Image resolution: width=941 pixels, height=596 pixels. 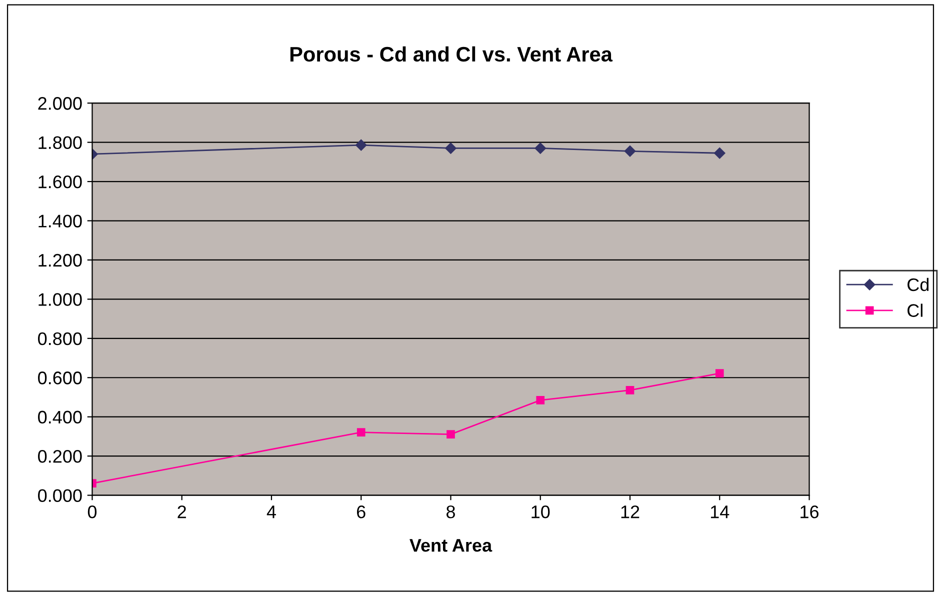 What do you see at coordinates (915, 310) in the screenshot?
I see `legend-label: Cl` at bounding box center [915, 310].